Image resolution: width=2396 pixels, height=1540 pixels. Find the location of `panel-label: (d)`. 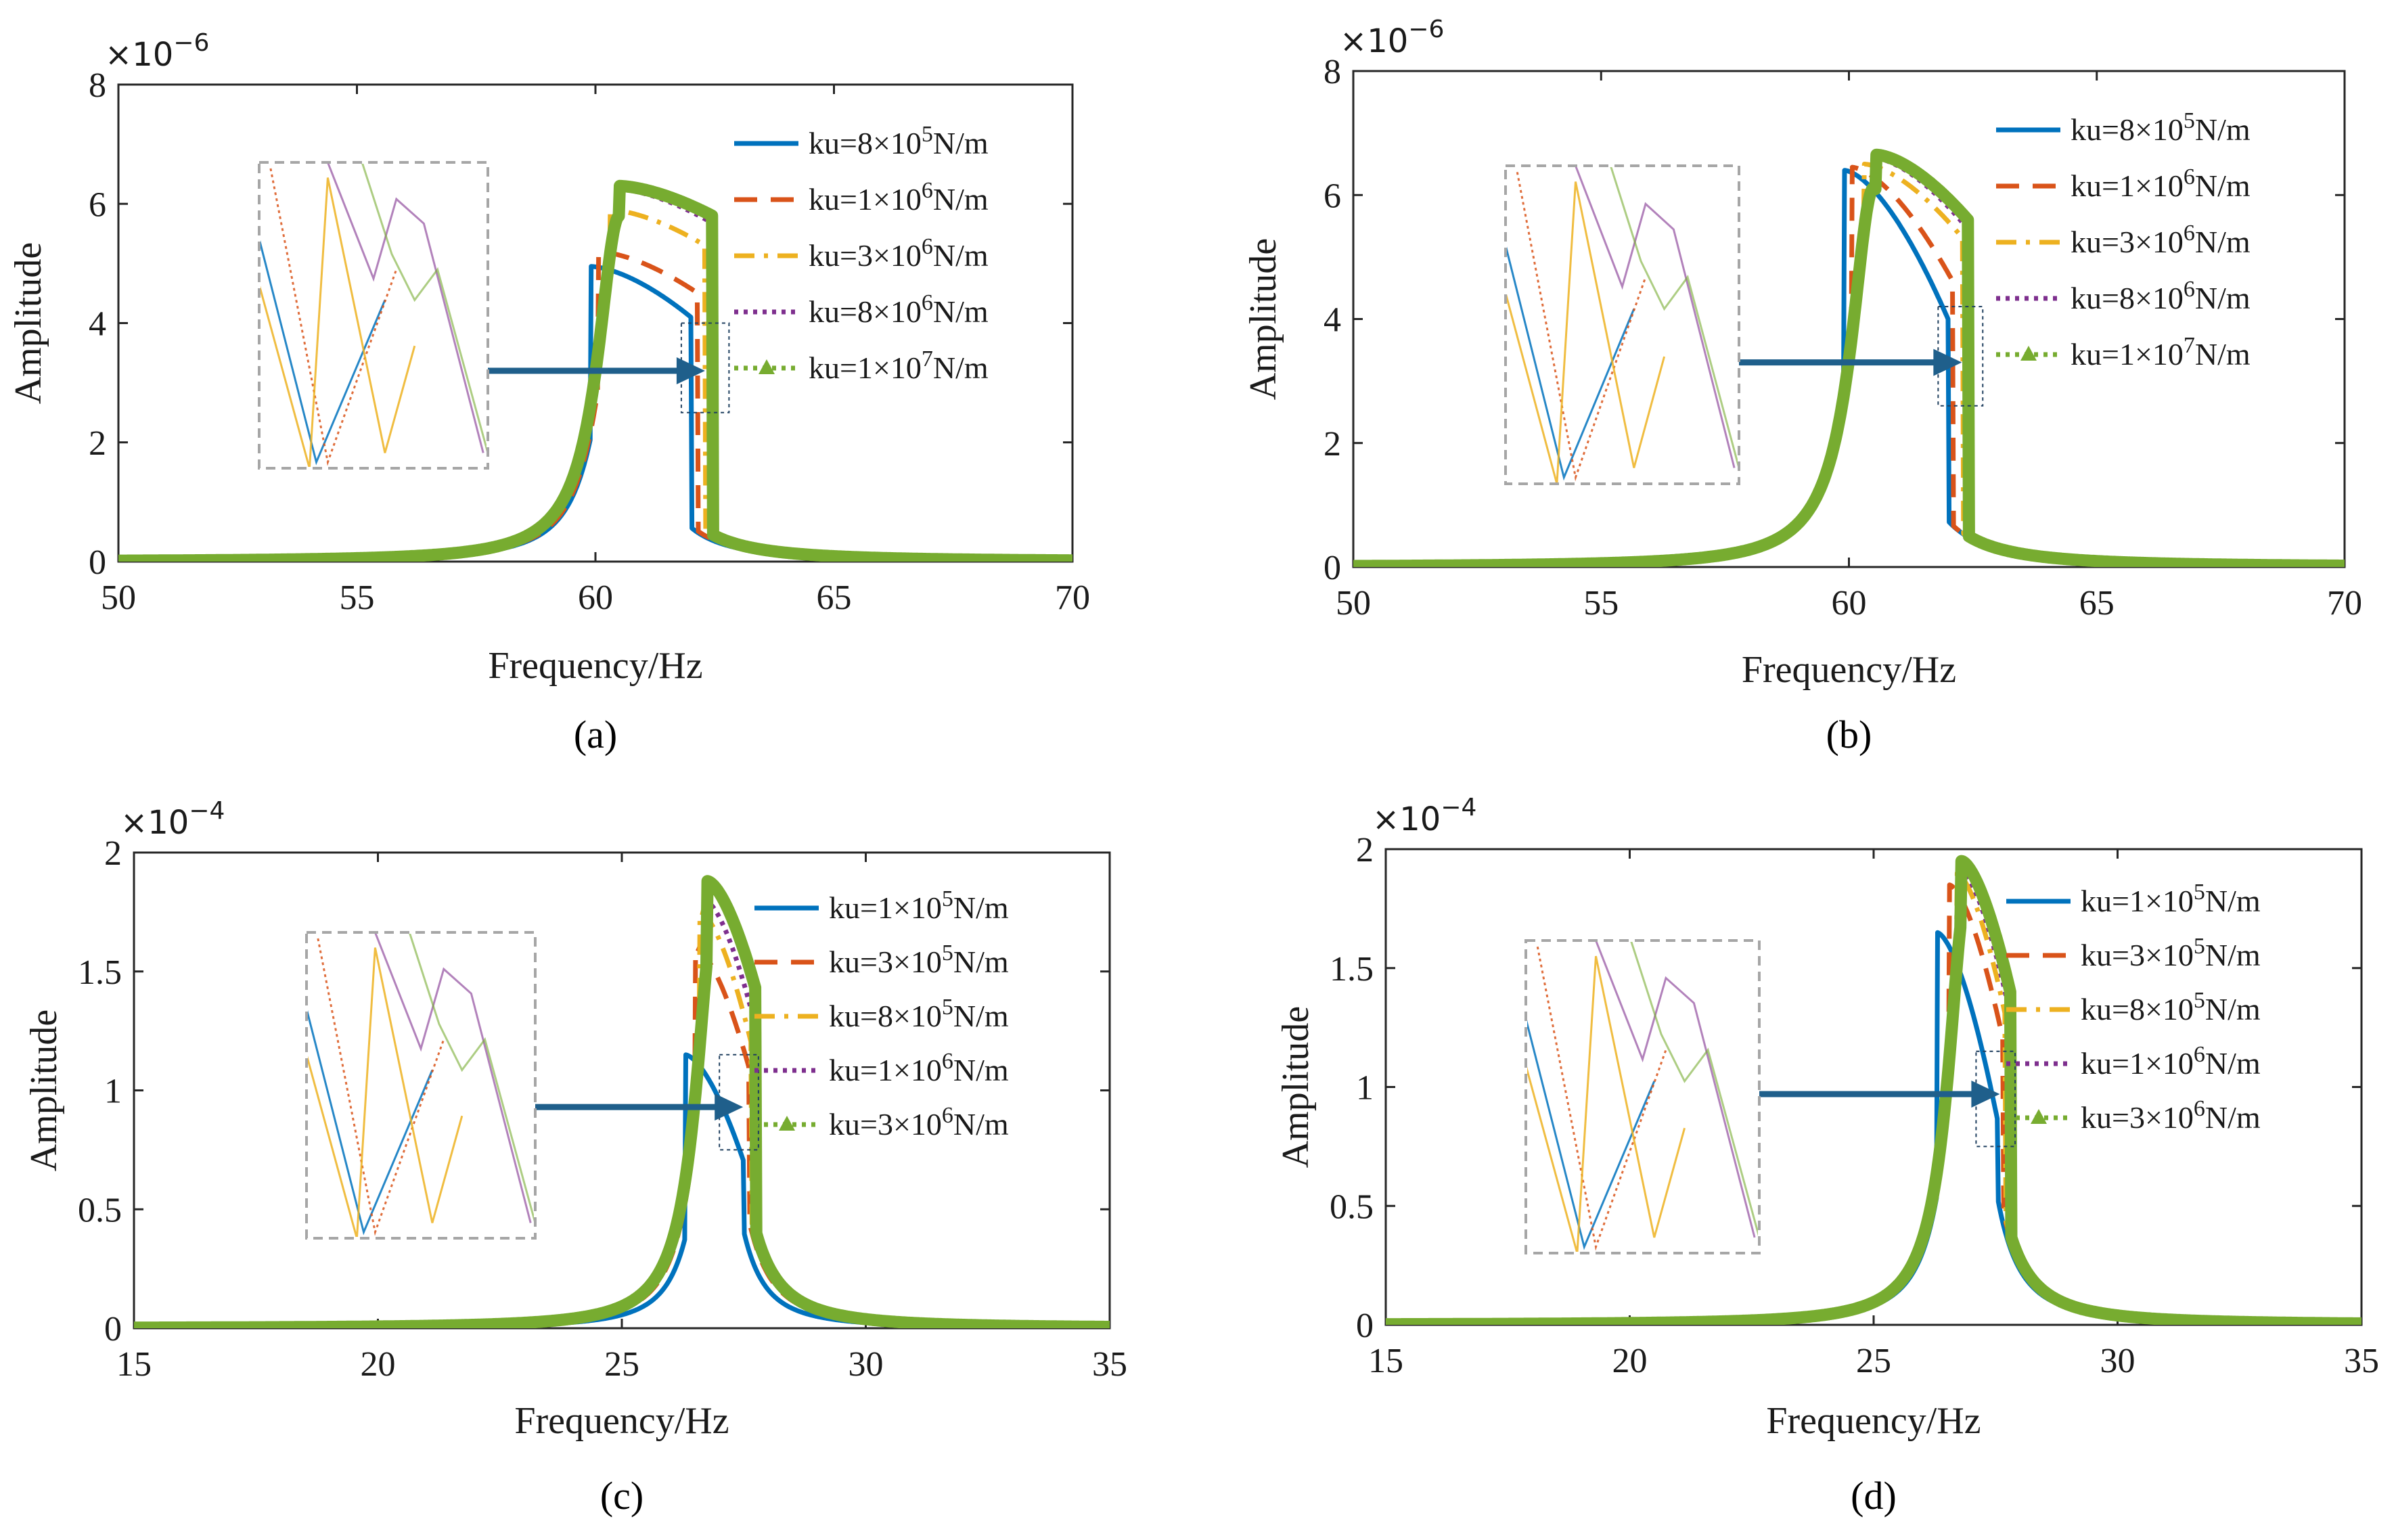

panel-label: (d) is located at coordinates (1874, 1496).